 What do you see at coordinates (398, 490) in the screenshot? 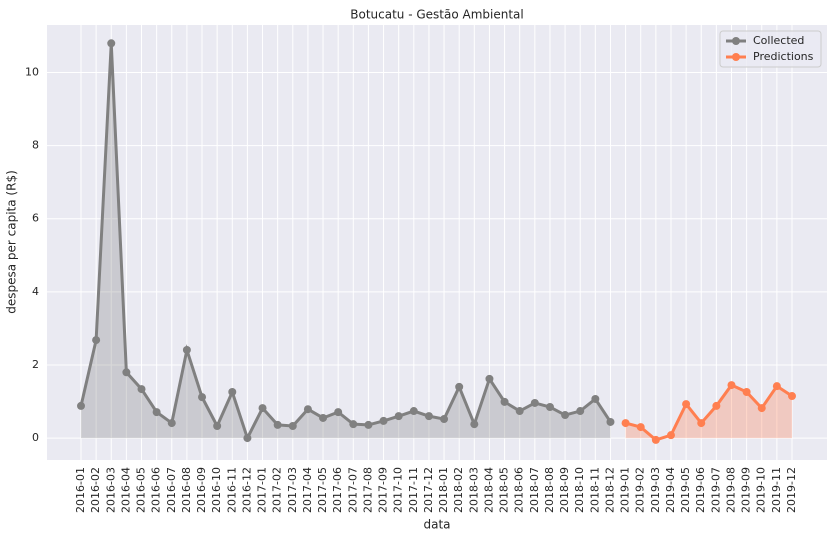
I see `x-tick-label: 2017-10` at bounding box center [398, 490].